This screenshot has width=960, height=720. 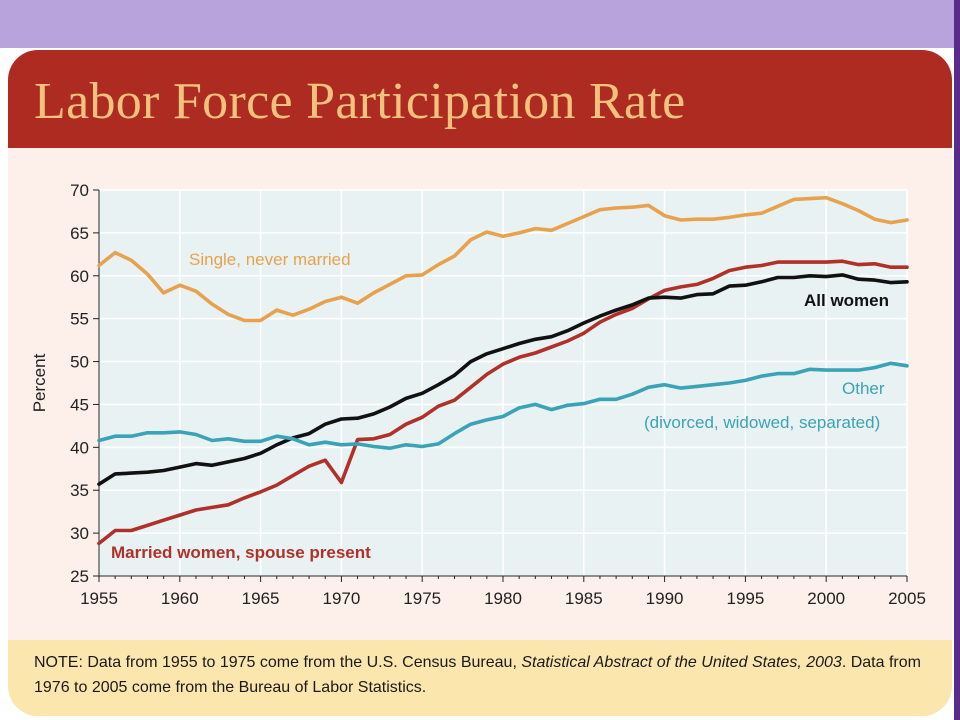 What do you see at coordinates (79, 319) in the screenshot?
I see `y-tick-label: 55` at bounding box center [79, 319].